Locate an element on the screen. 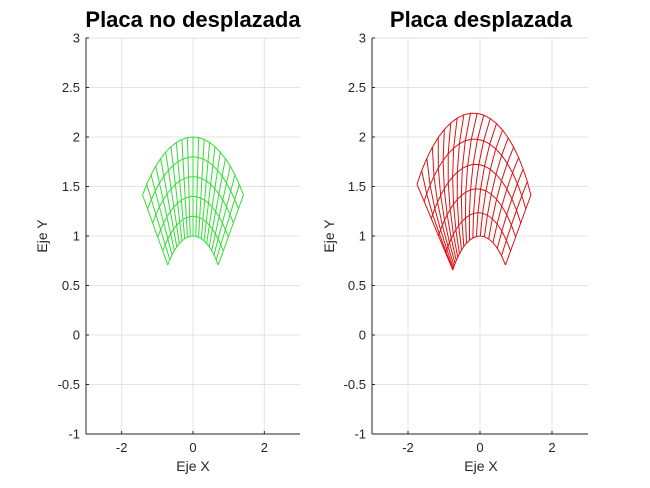 The image size is (650, 488). ylabel-left: Eje Y is located at coordinates (42, 236).